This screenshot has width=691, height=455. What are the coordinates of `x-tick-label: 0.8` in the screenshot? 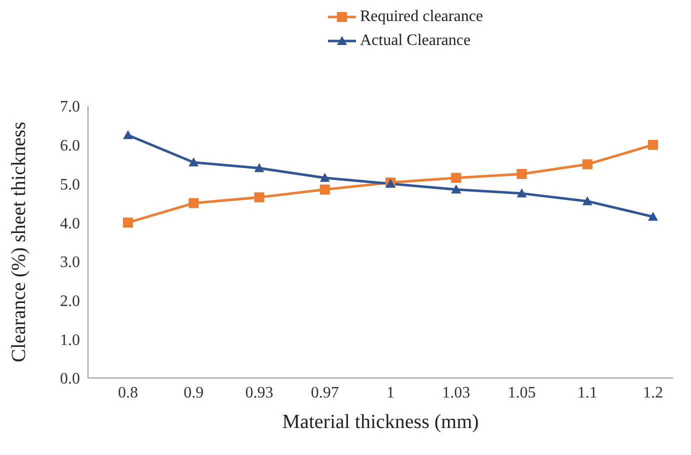 It's located at (128, 393).